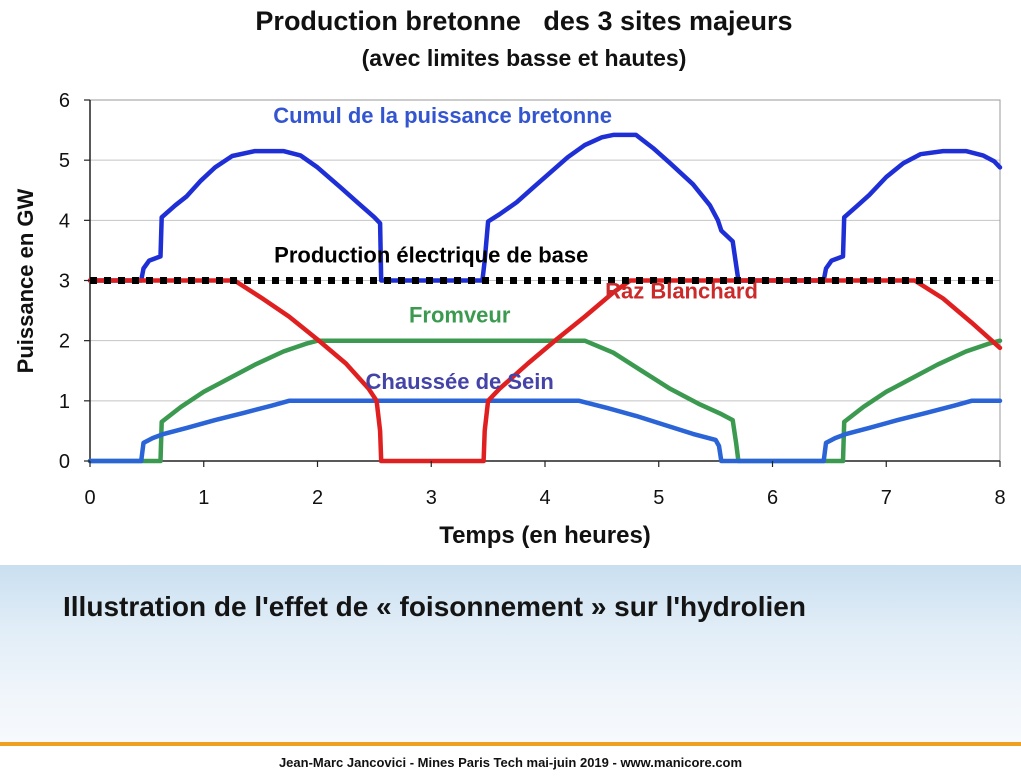  What do you see at coordinates (431, 498) in the screenshot?
I see `x-tick-label: 3` at bounding box center [431, 498].